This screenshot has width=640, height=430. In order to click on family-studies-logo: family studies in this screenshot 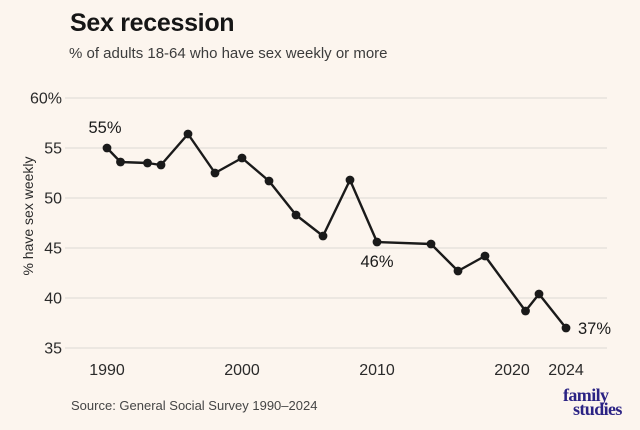, I will do `click(592, 402)`.